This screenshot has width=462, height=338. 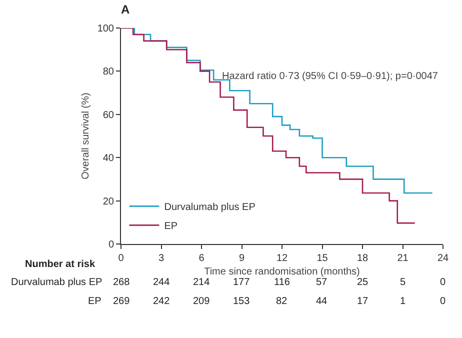 What do you see at coordinates (330, 76) in the screenshot?
I see `annotation: Hazard ratio 0·73 (95% CI 0·59–0·91); p=0·0047` at bounding box center [330, 76].